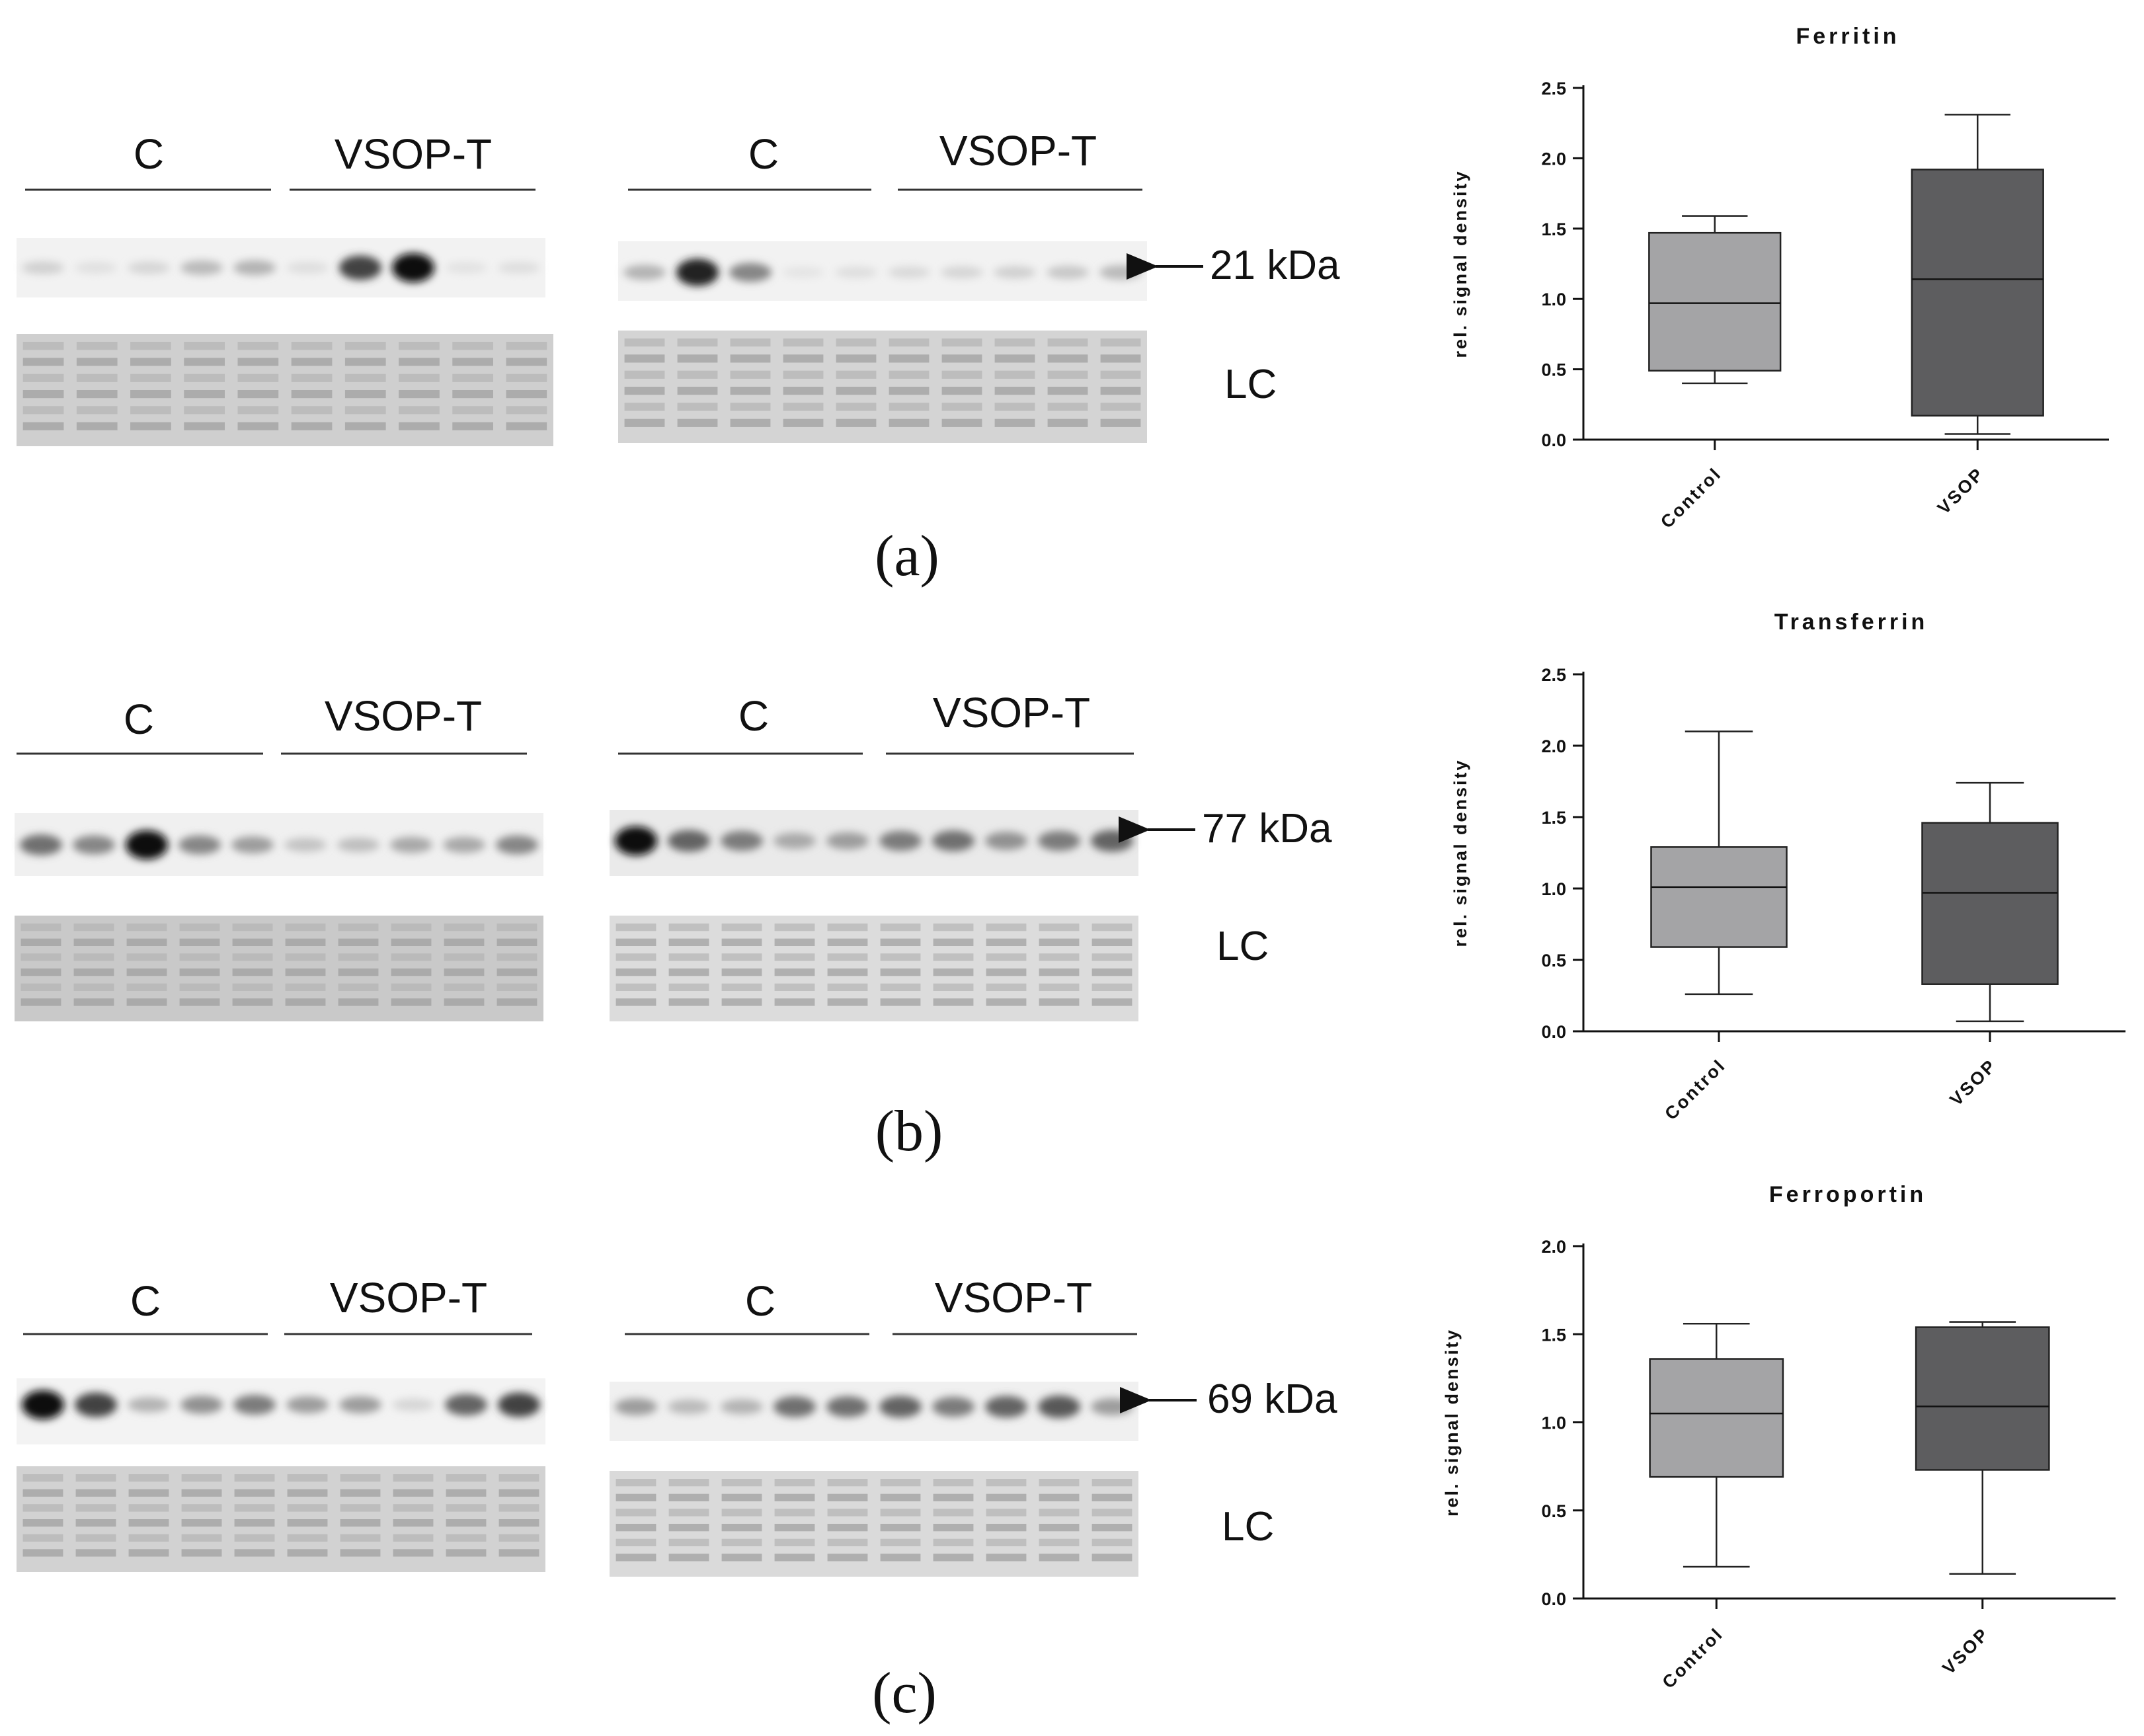  Describe the element at coordinates (1553, 370) in the screenshot. I see `y-tick-label: 0.5` at that location.